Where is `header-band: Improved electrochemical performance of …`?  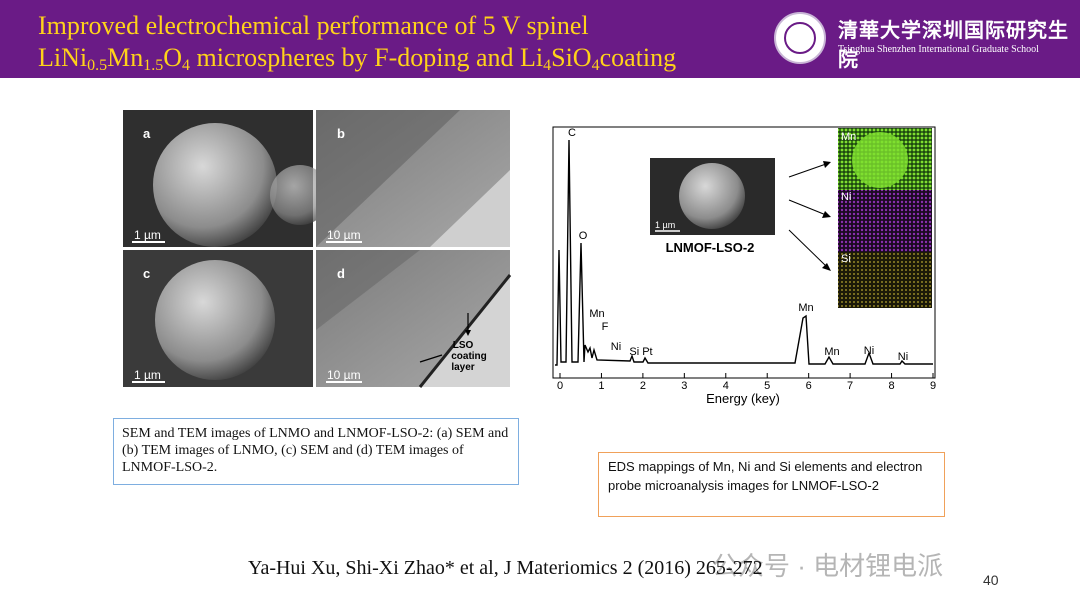 header-band: Improved electrochemical performance of … is located at coordinates (540, 39).